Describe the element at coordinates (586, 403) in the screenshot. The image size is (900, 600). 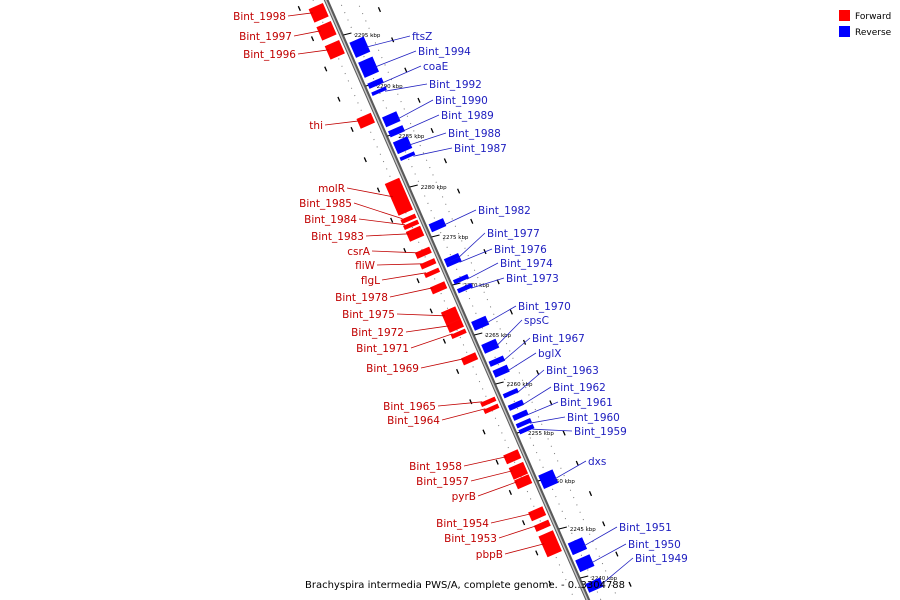
I see `reverse-gene-label: Bint_1961` at that location.